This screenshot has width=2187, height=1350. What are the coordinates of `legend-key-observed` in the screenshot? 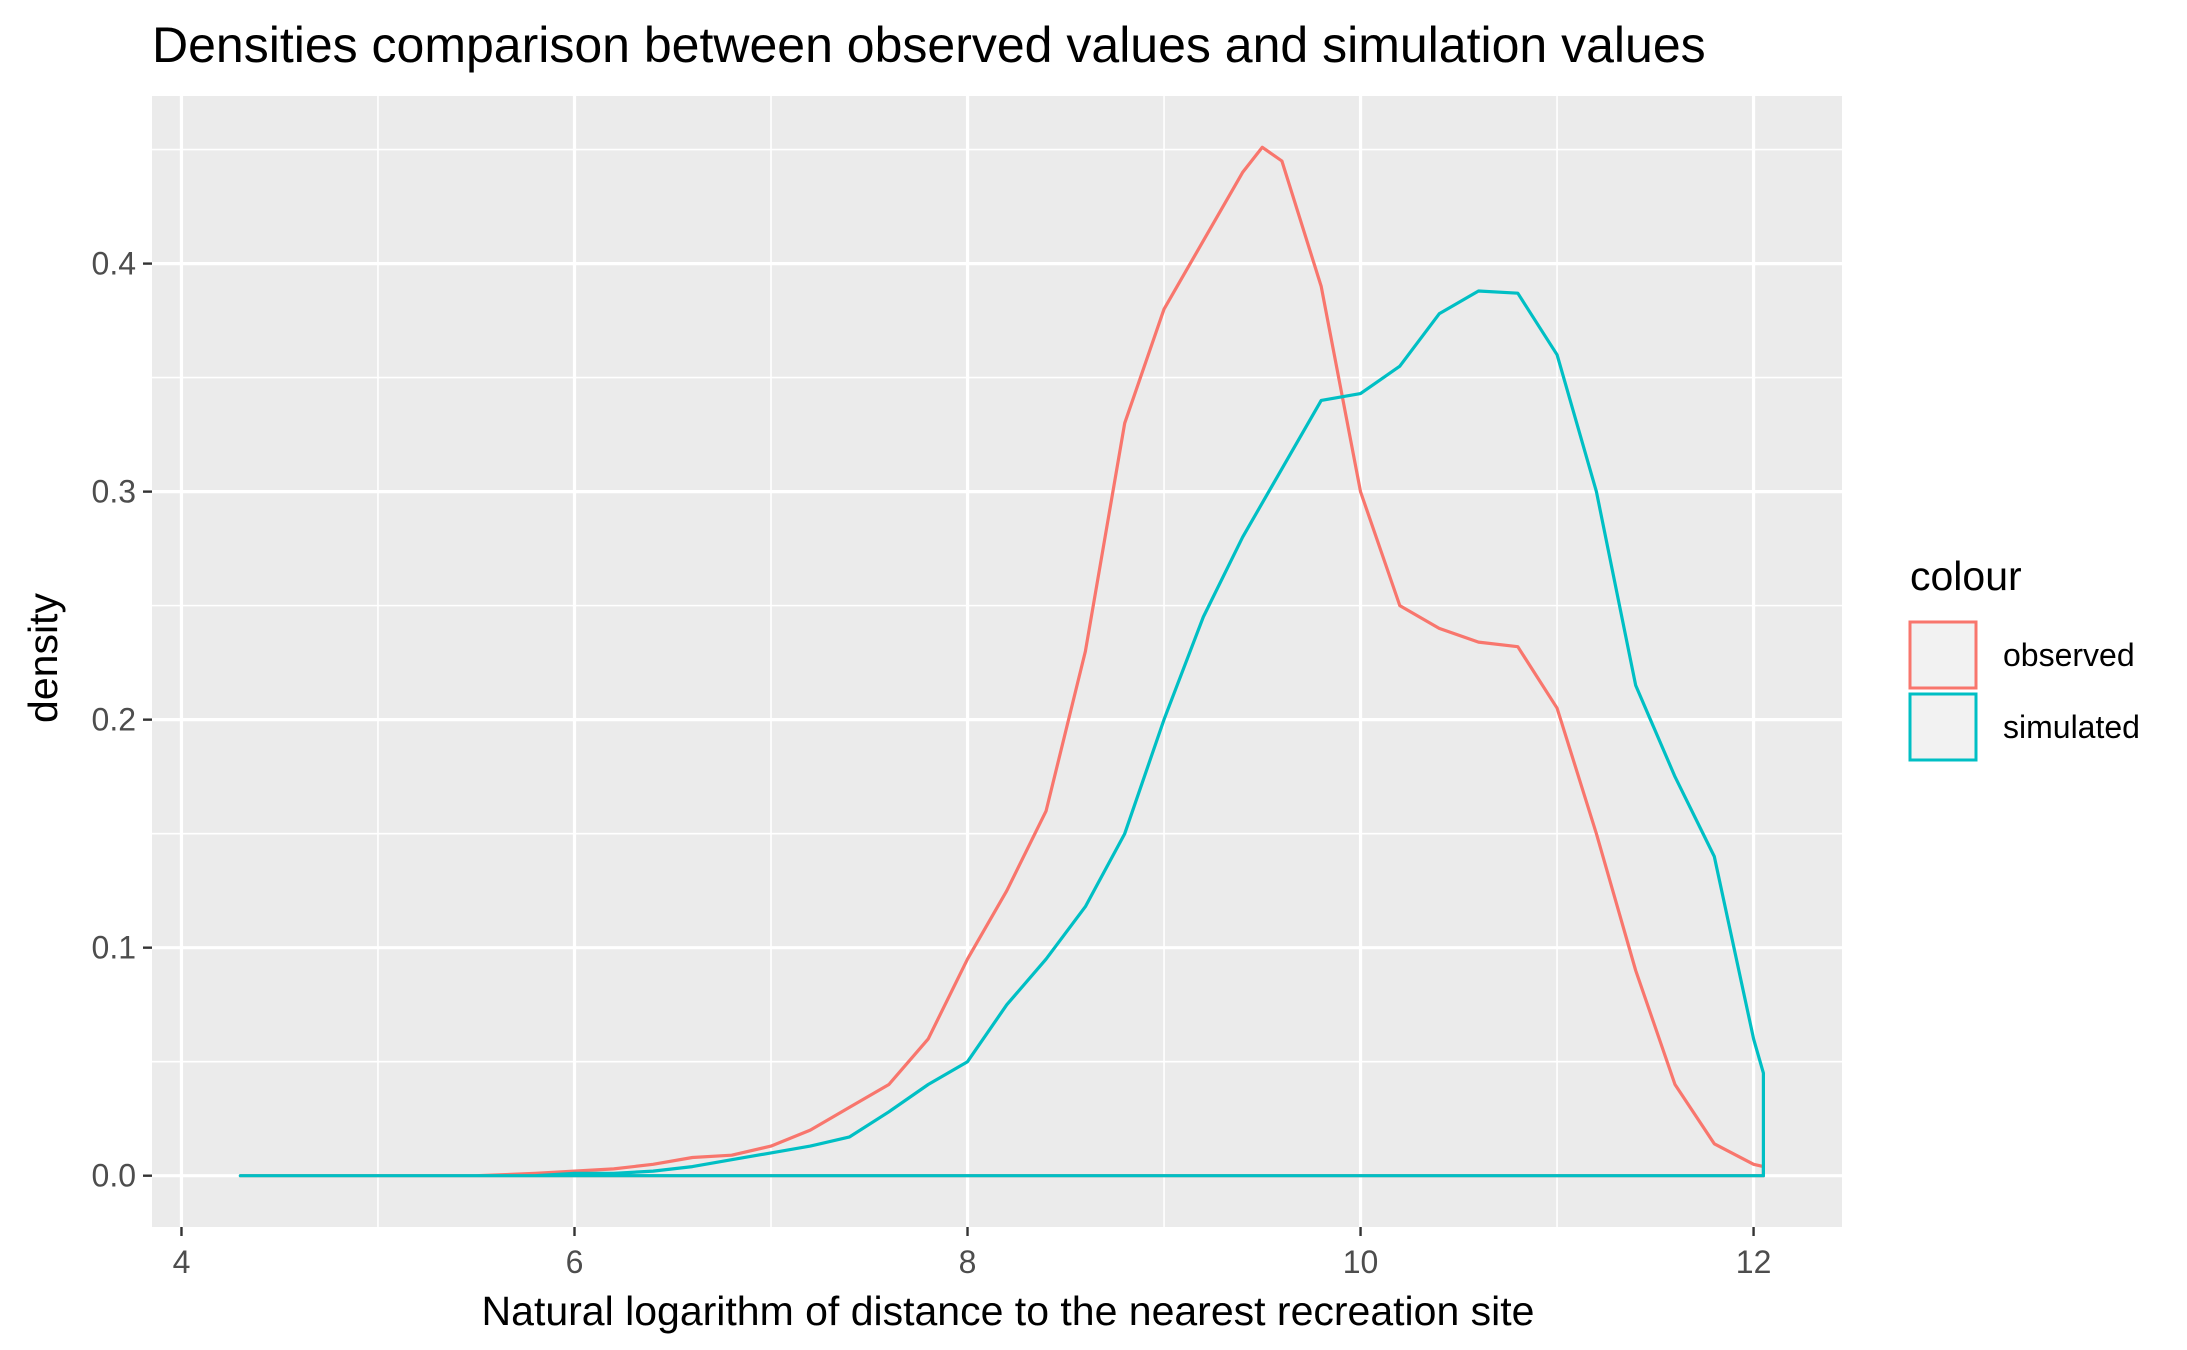 It's located at (1943, 655).